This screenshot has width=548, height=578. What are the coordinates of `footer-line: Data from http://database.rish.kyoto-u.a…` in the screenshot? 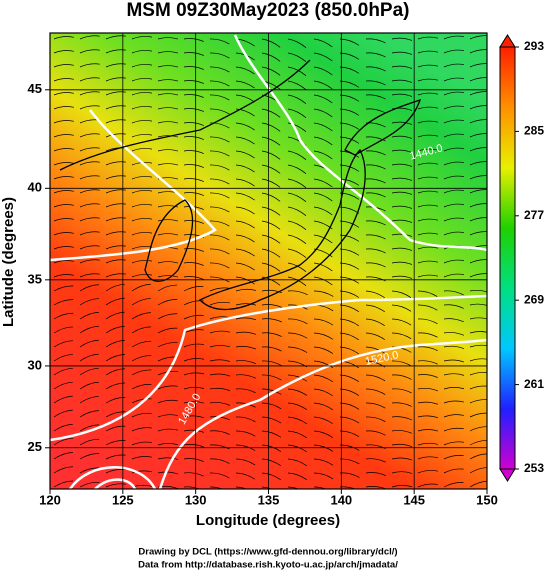 It's located at (268, 565).